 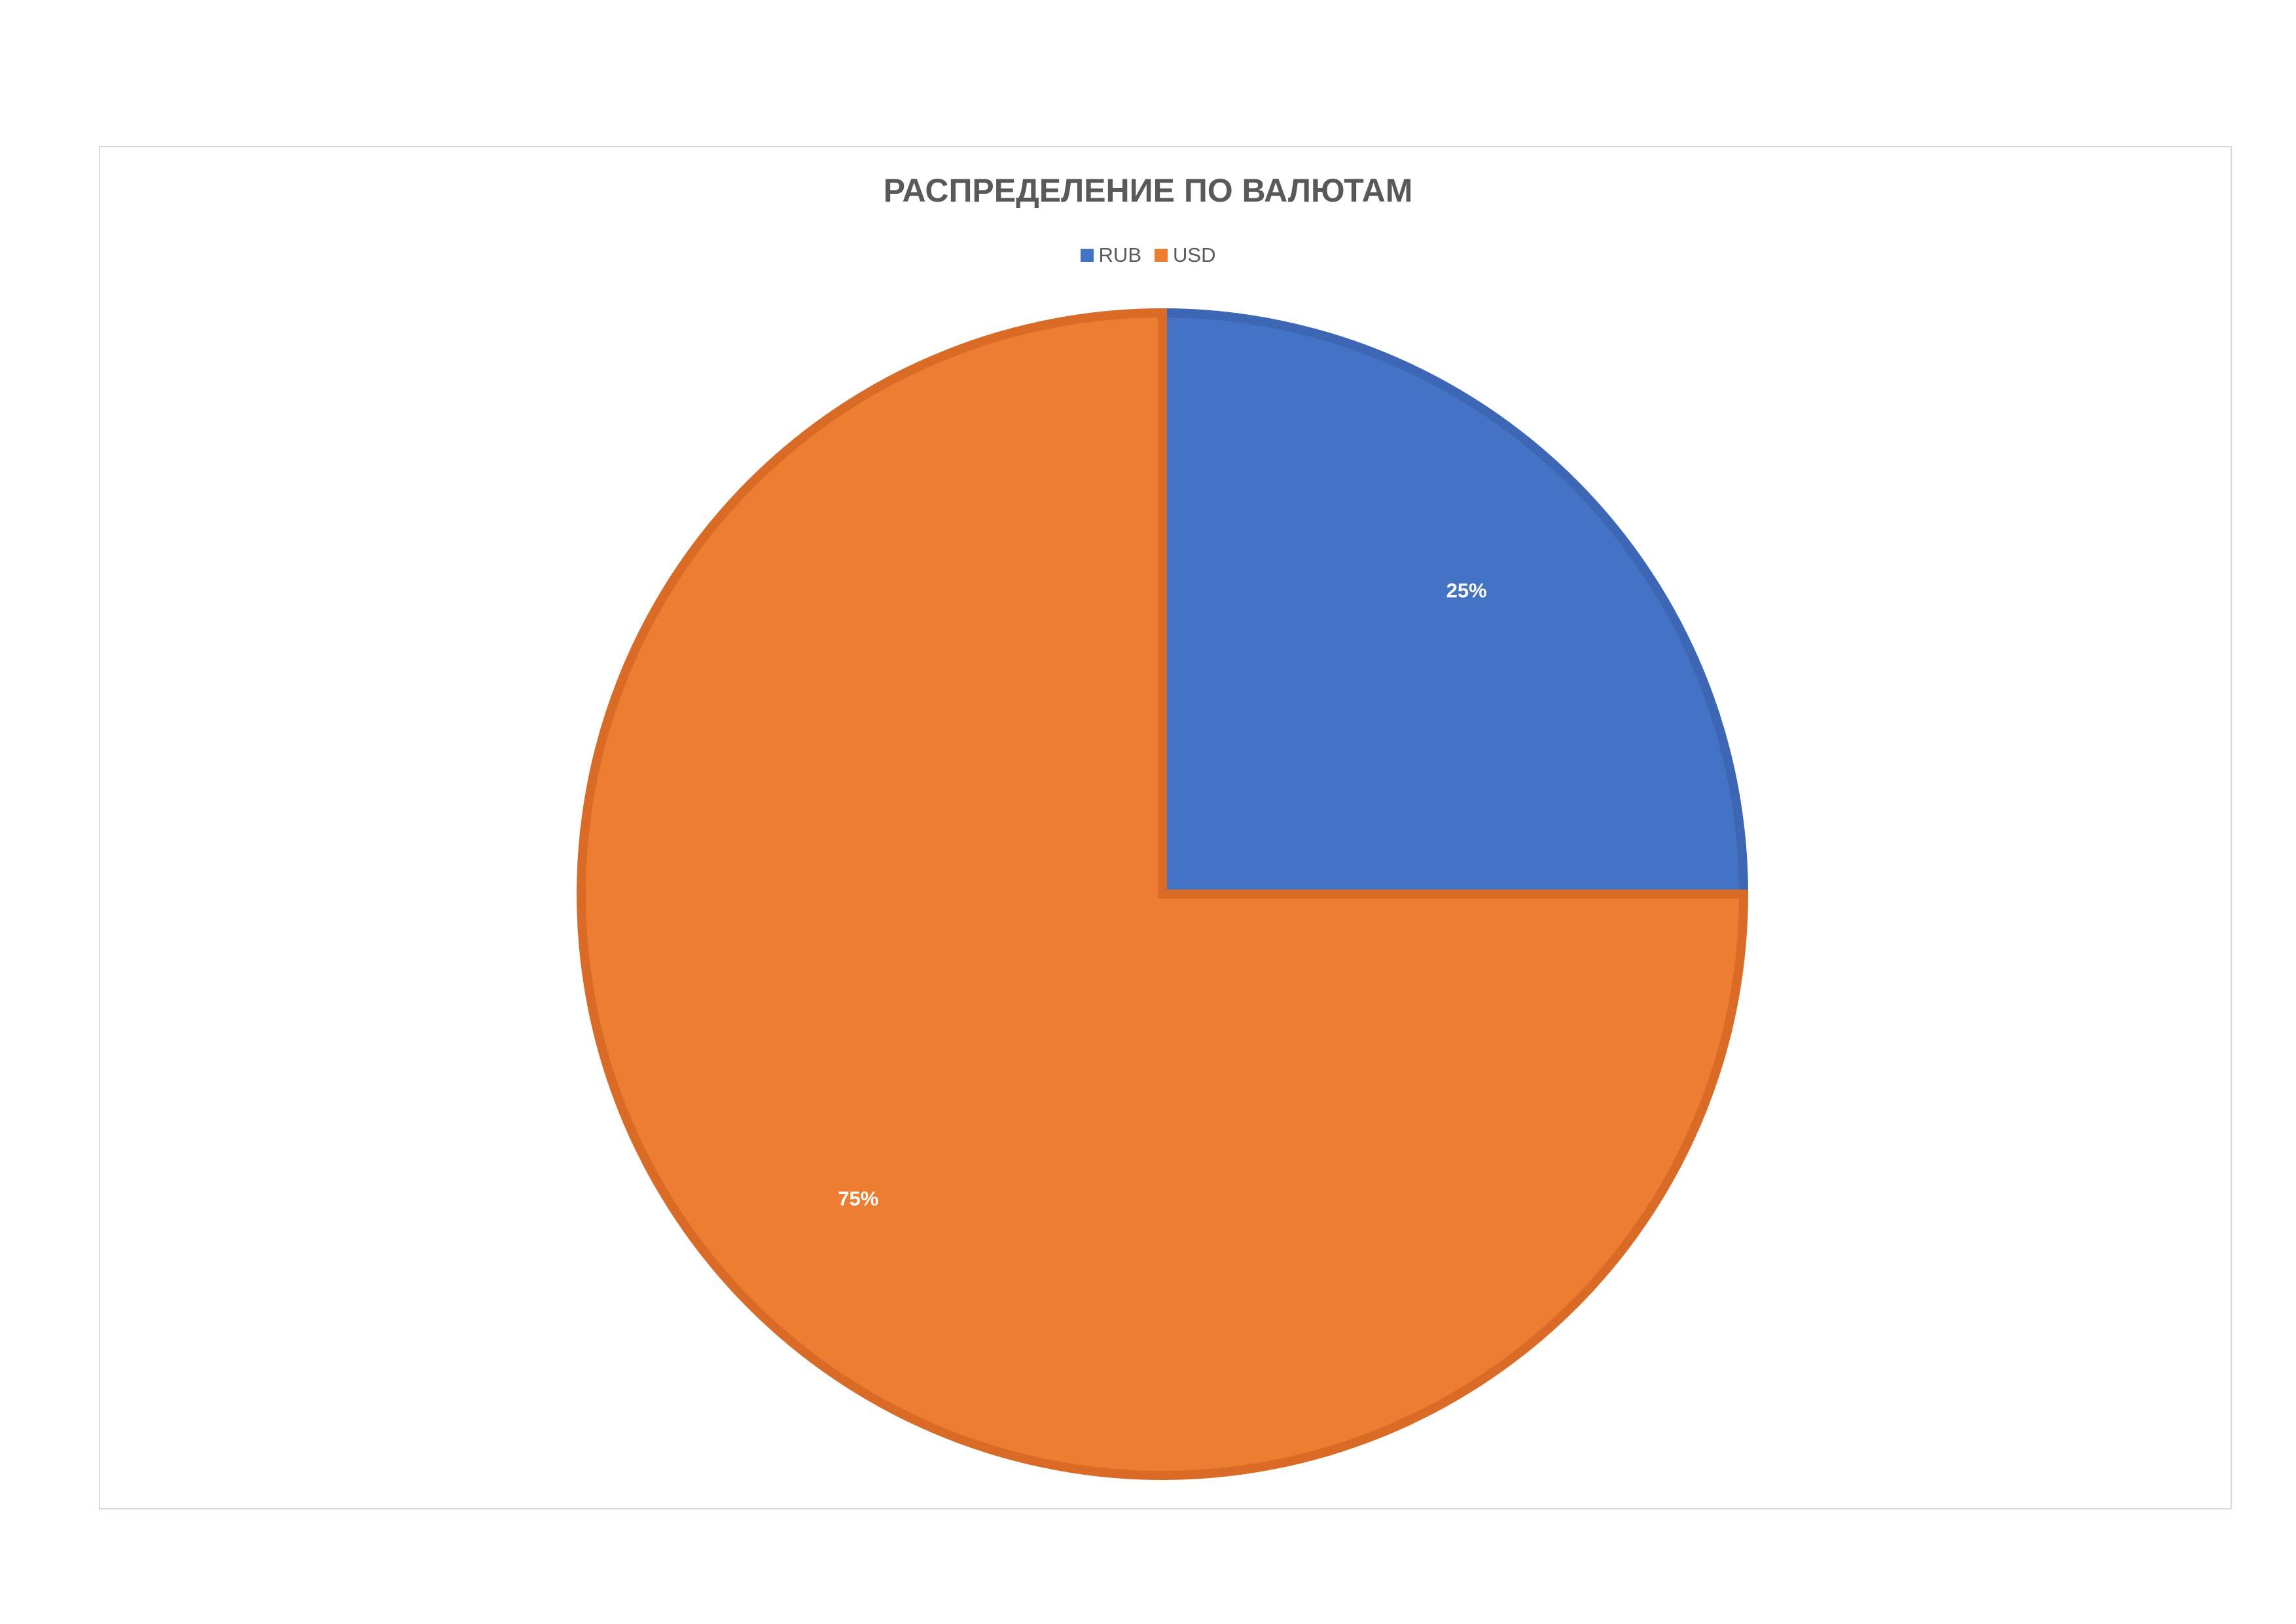 I want to click on legend-label: USD, so click(x=1194, y=255).